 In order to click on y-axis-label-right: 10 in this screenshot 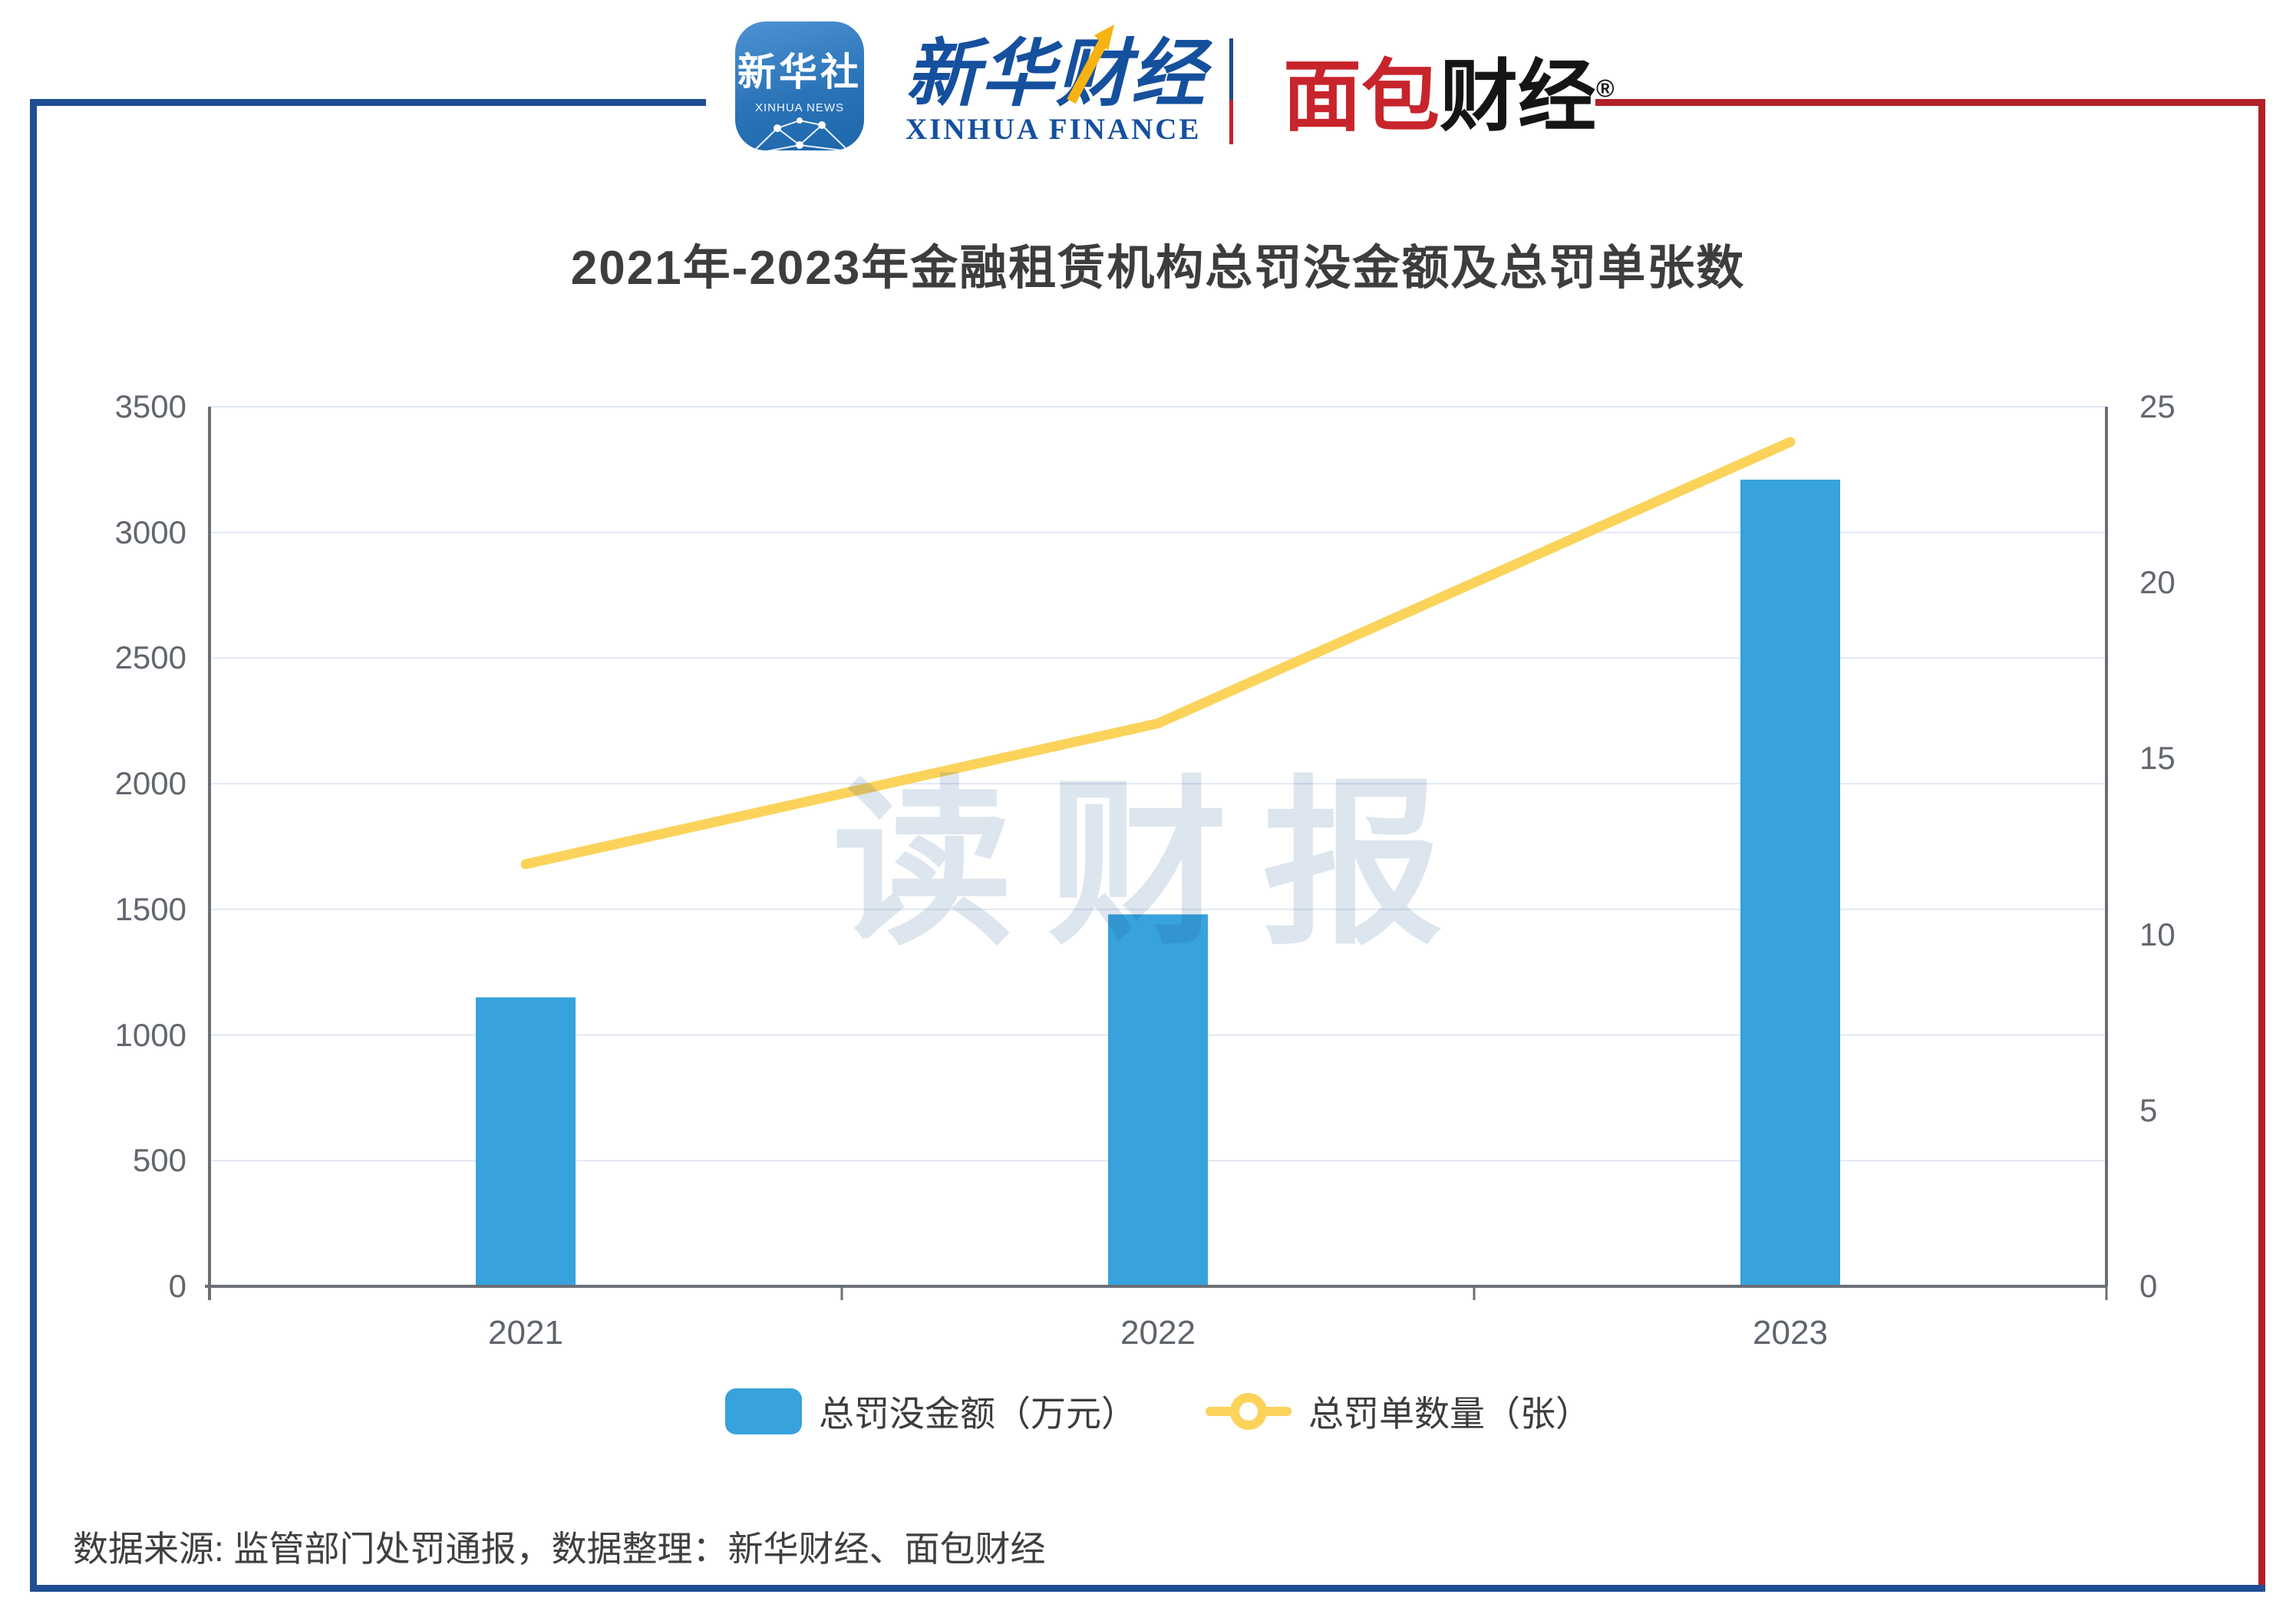, I will do `click(2157, 934)`.